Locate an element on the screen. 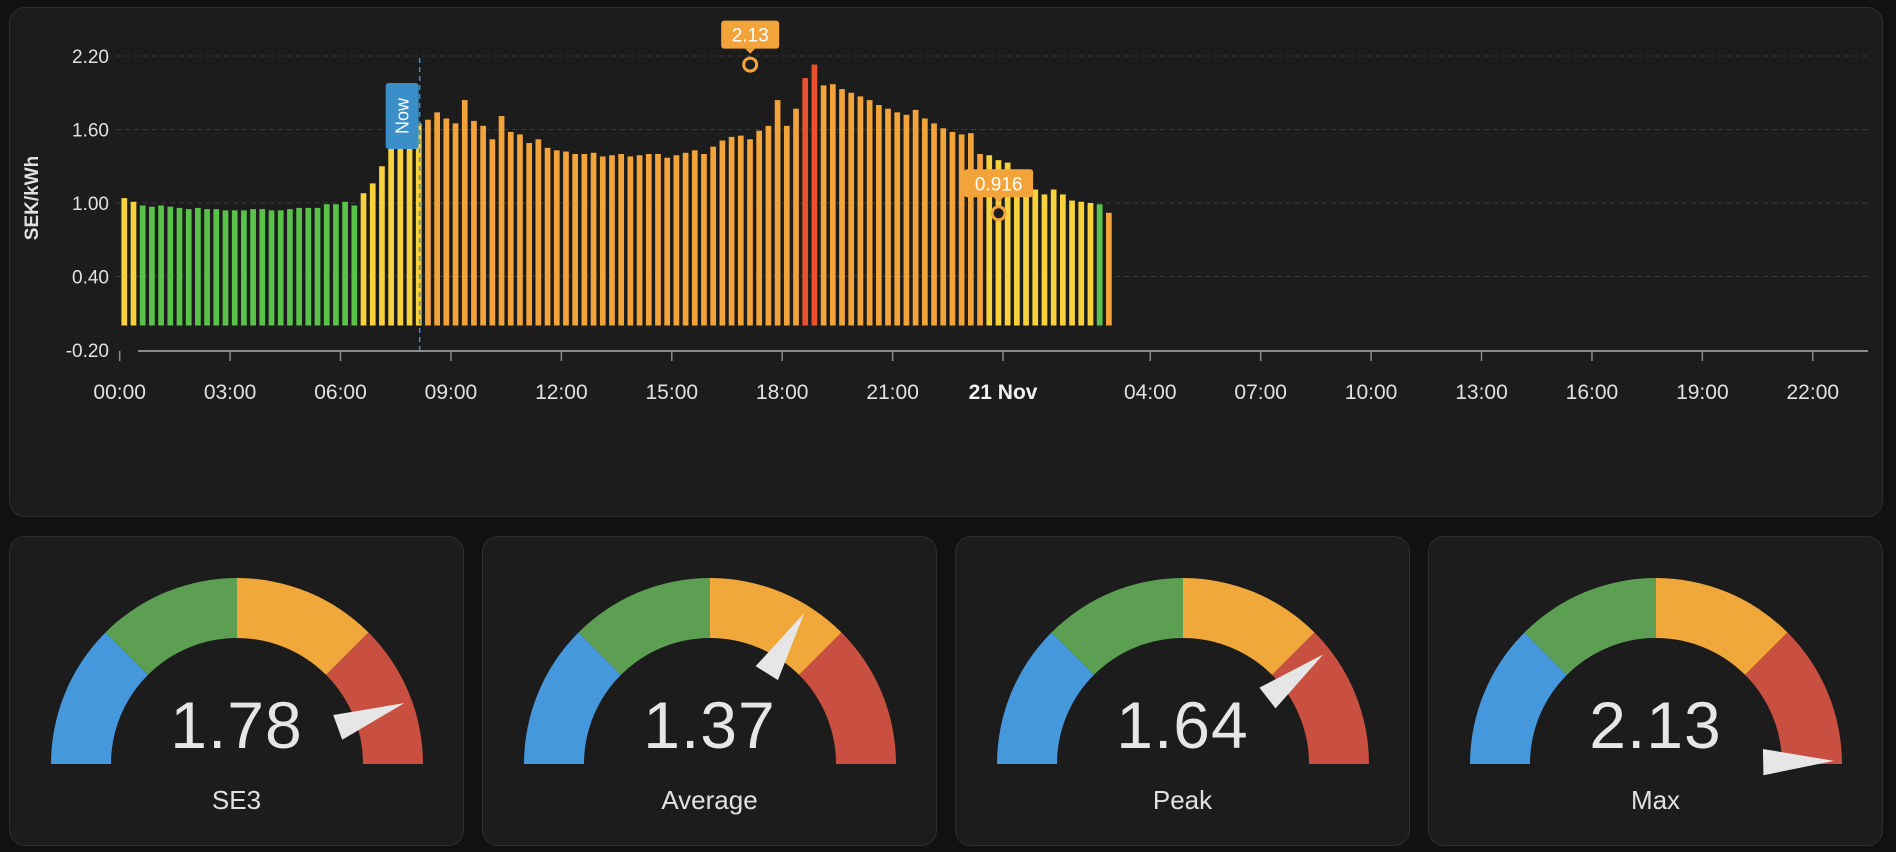  annotation-pointer is located at coordinates (750, 51).